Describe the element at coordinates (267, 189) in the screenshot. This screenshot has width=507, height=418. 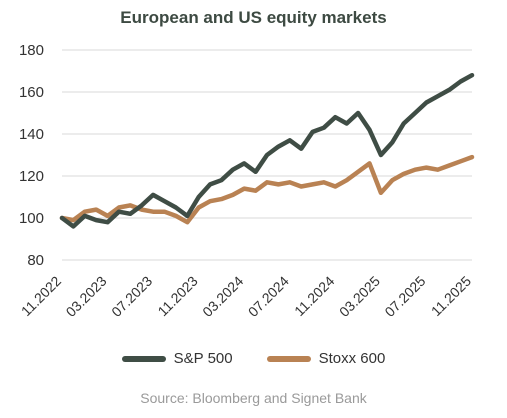
I see `series-line-stoxx600` at that location.